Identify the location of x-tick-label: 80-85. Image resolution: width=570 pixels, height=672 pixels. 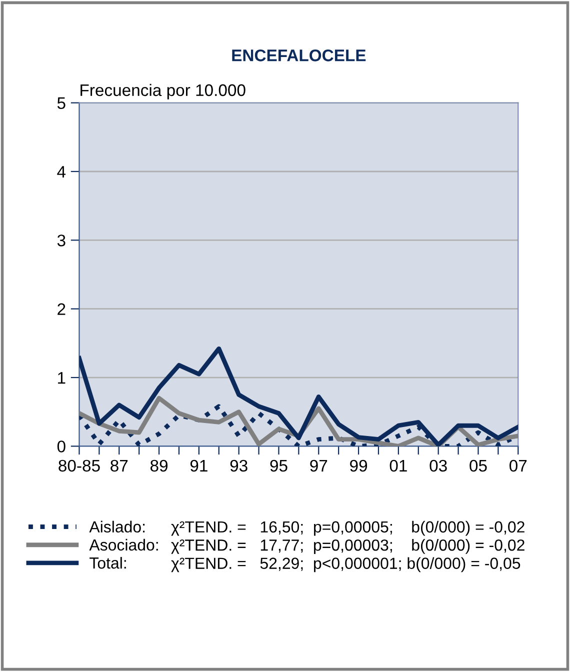
(79, 466).